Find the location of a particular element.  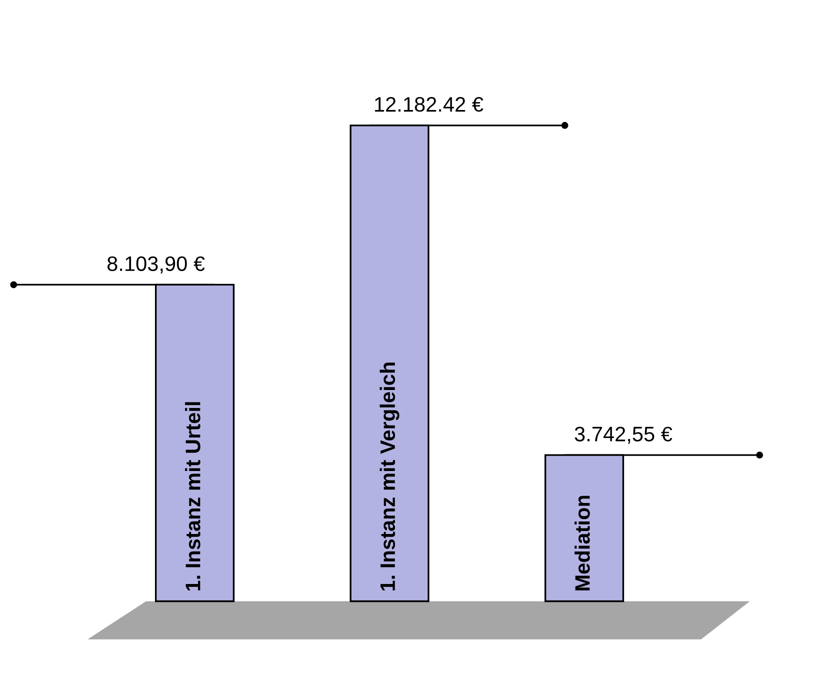

x-tick-label: Mediation is located at coordinates (582, 543).